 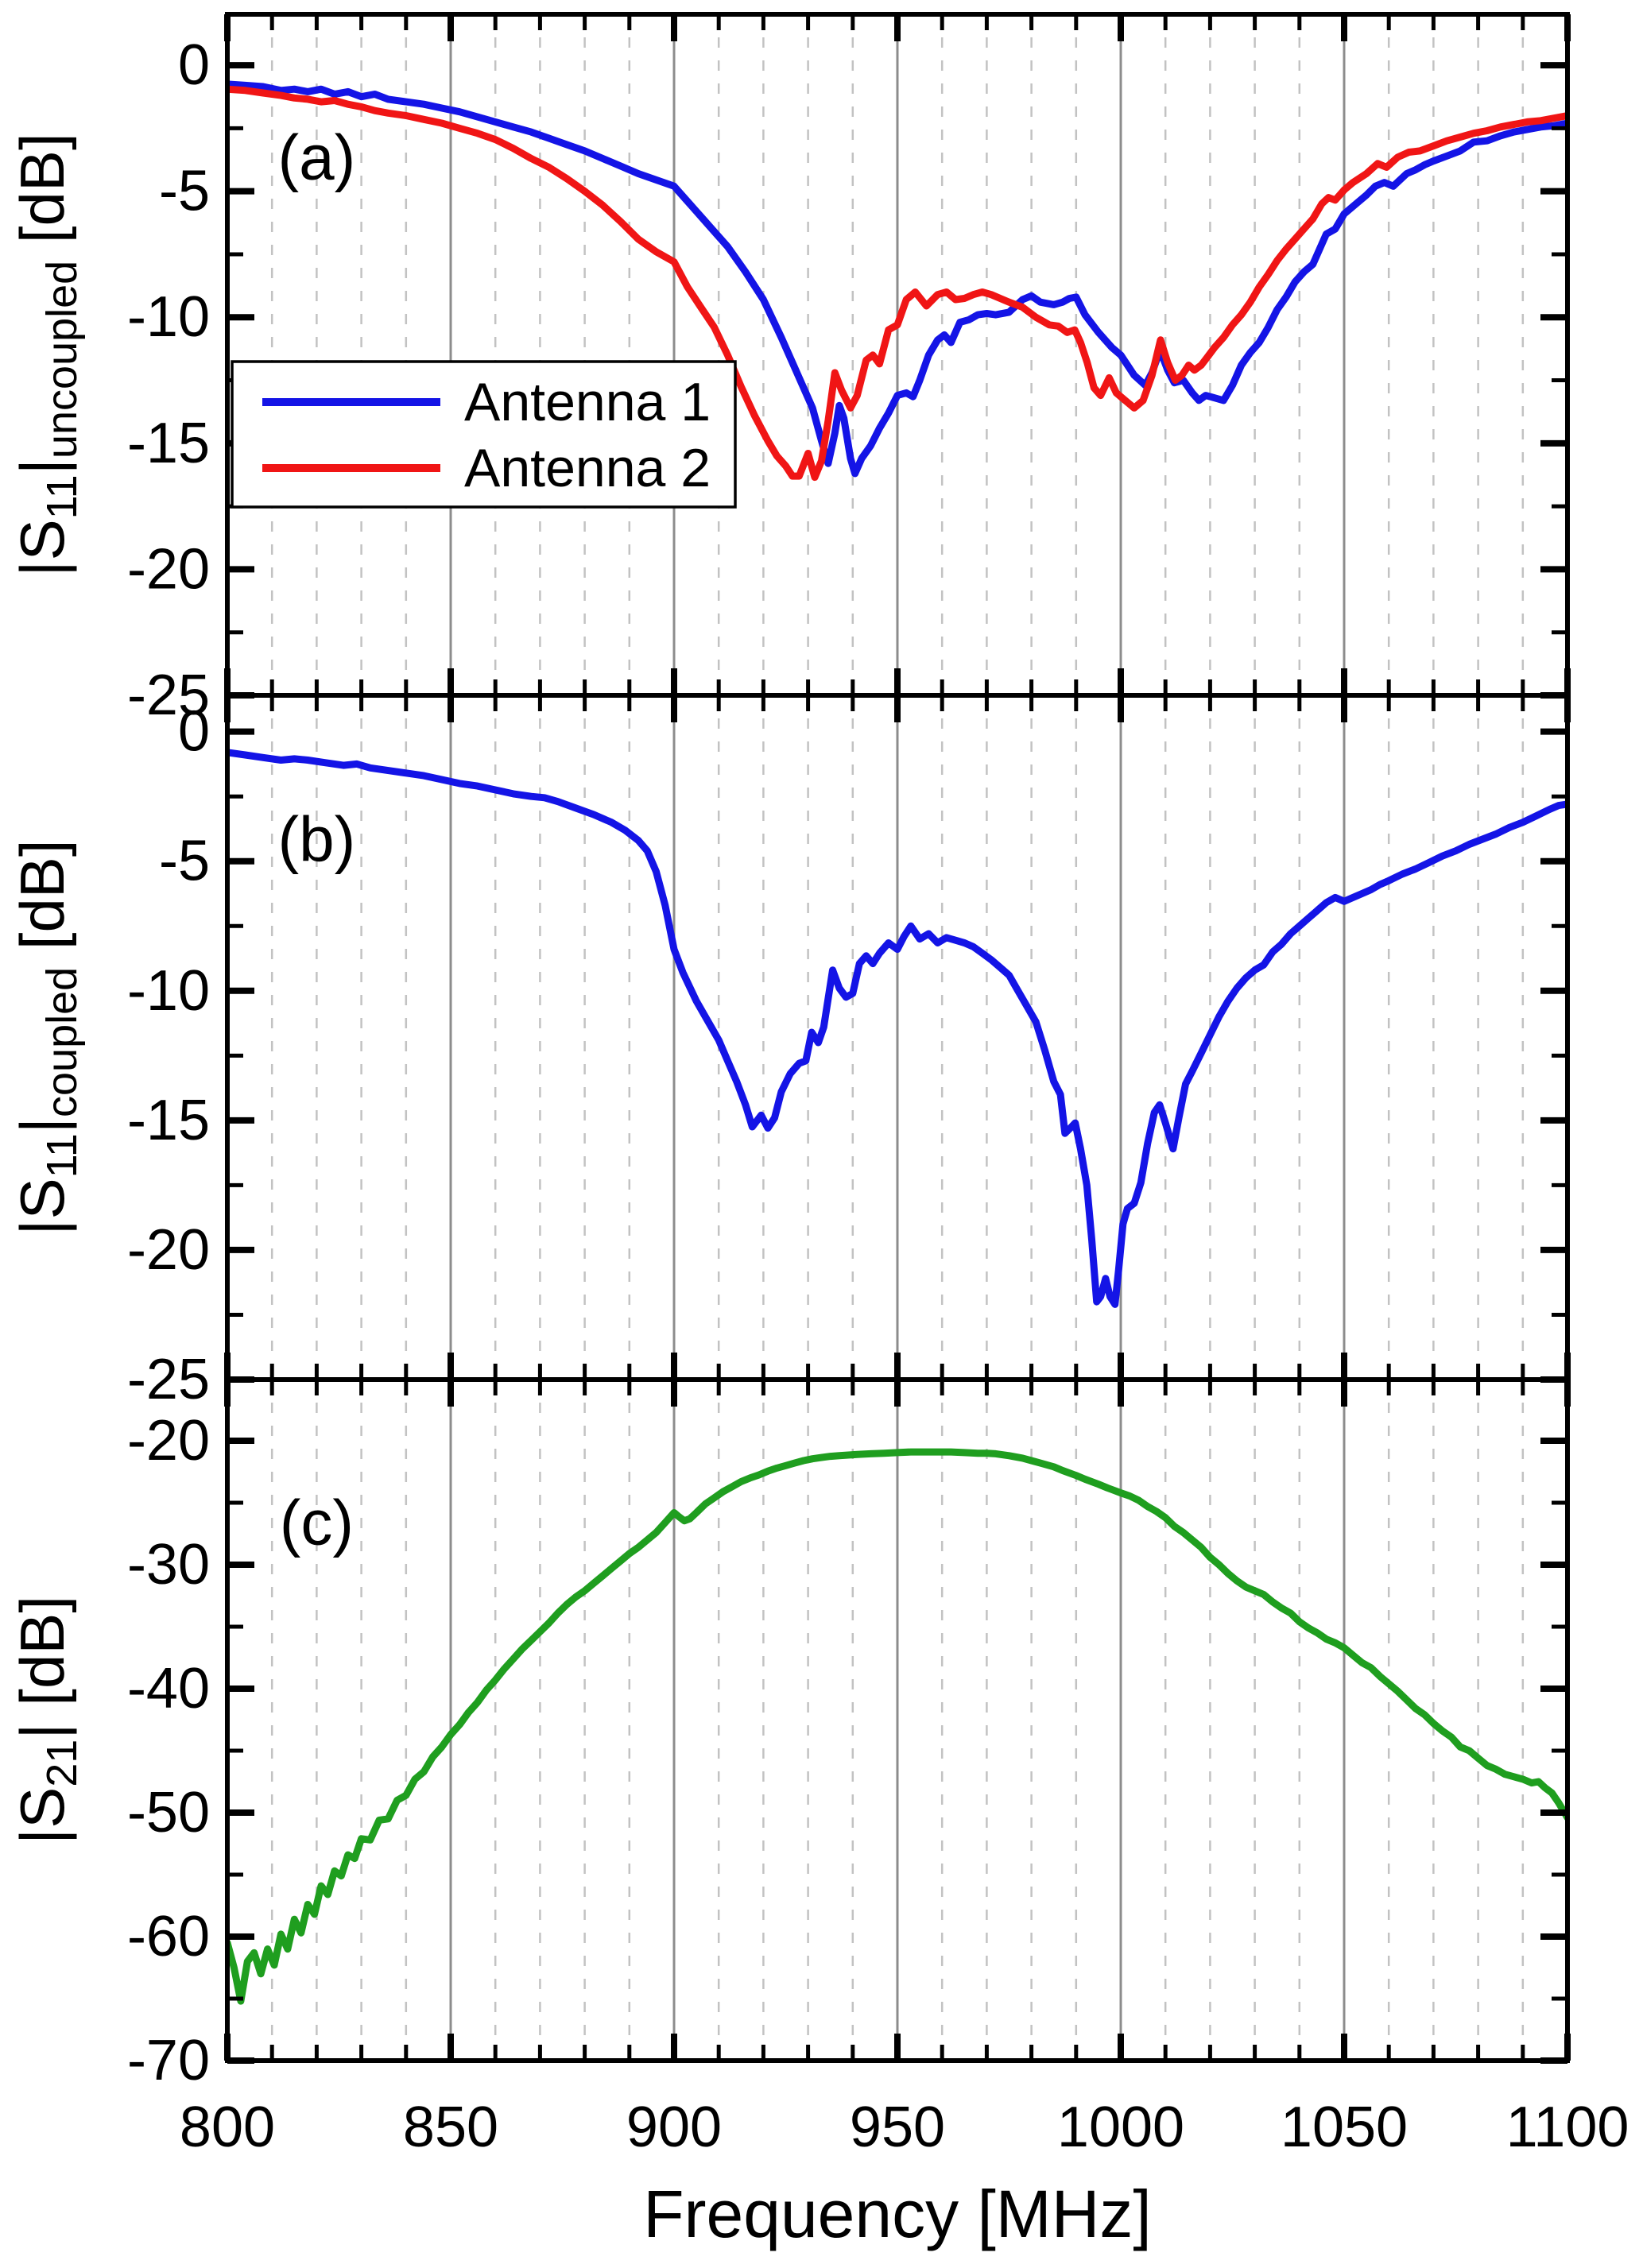 What do you see at coordinates (317, 838) in the screenshot?
I see `panel-letter: (b)` at bounding box center [317, 838].